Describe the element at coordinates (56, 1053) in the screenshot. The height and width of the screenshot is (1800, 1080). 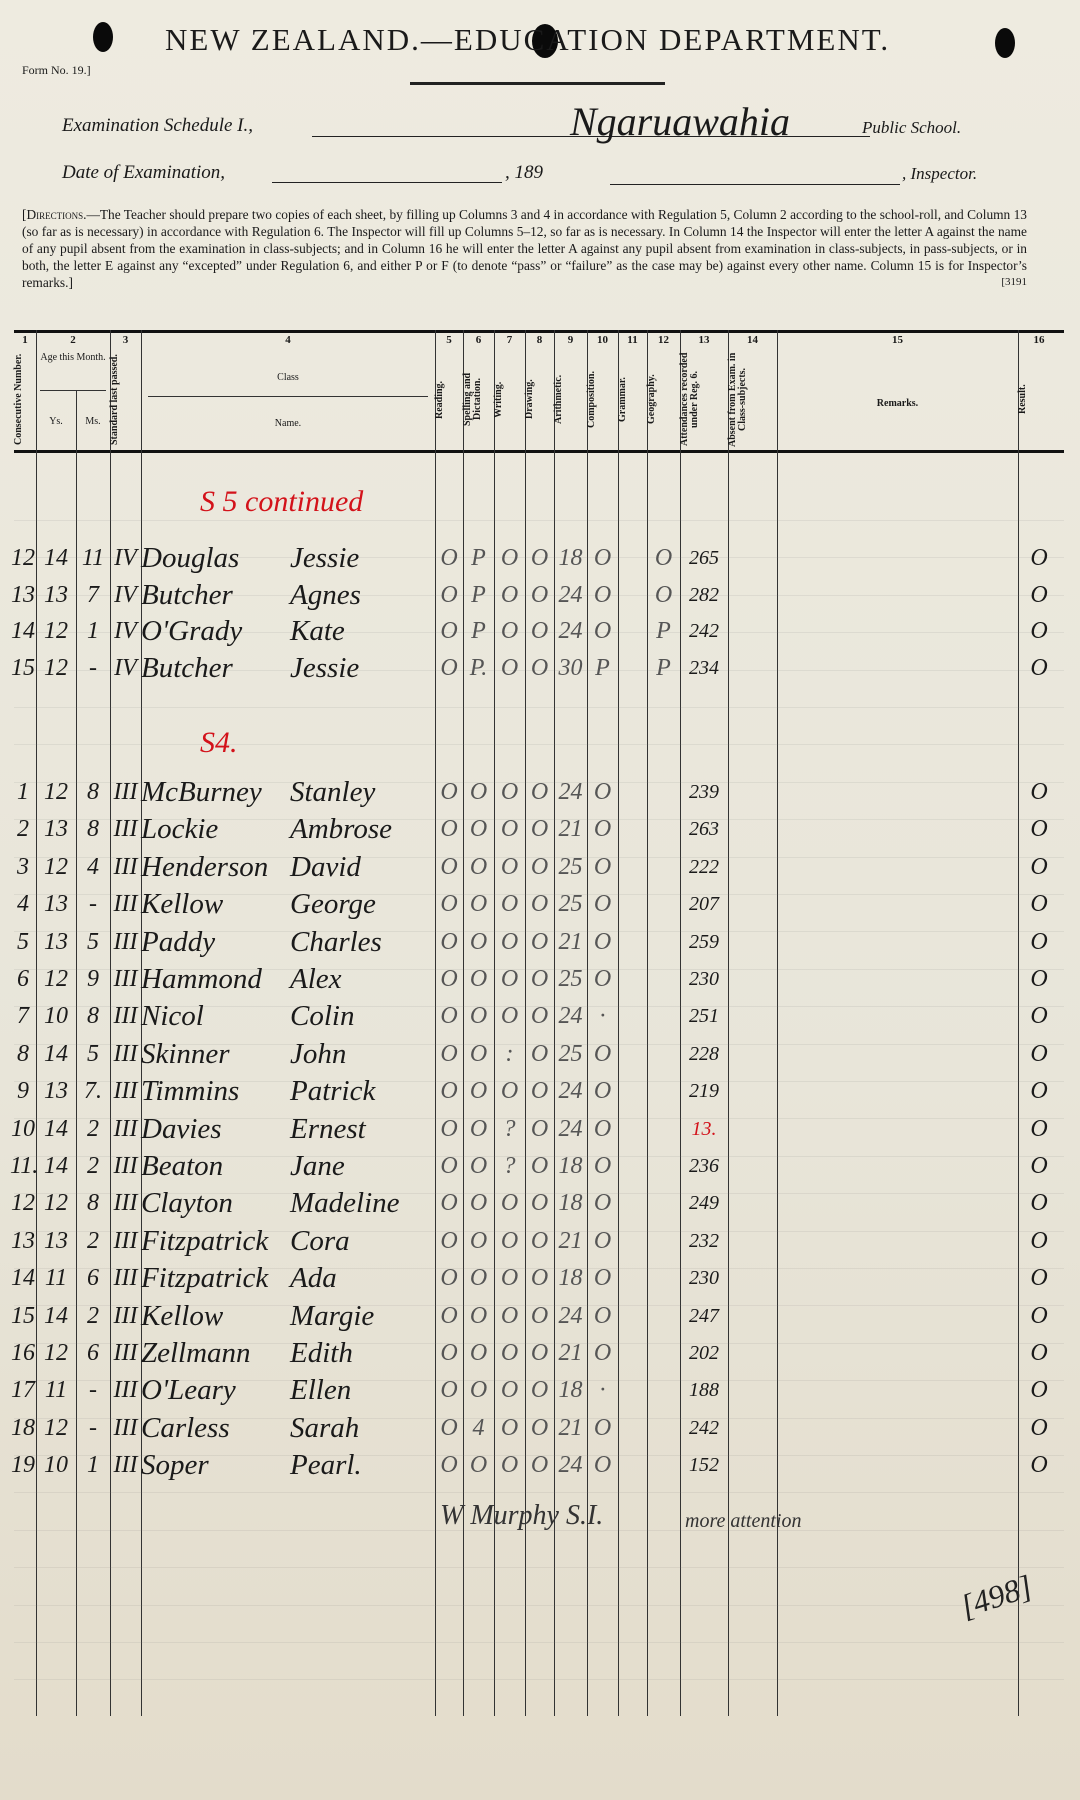
I see `age-years-cell: 14` at that location.